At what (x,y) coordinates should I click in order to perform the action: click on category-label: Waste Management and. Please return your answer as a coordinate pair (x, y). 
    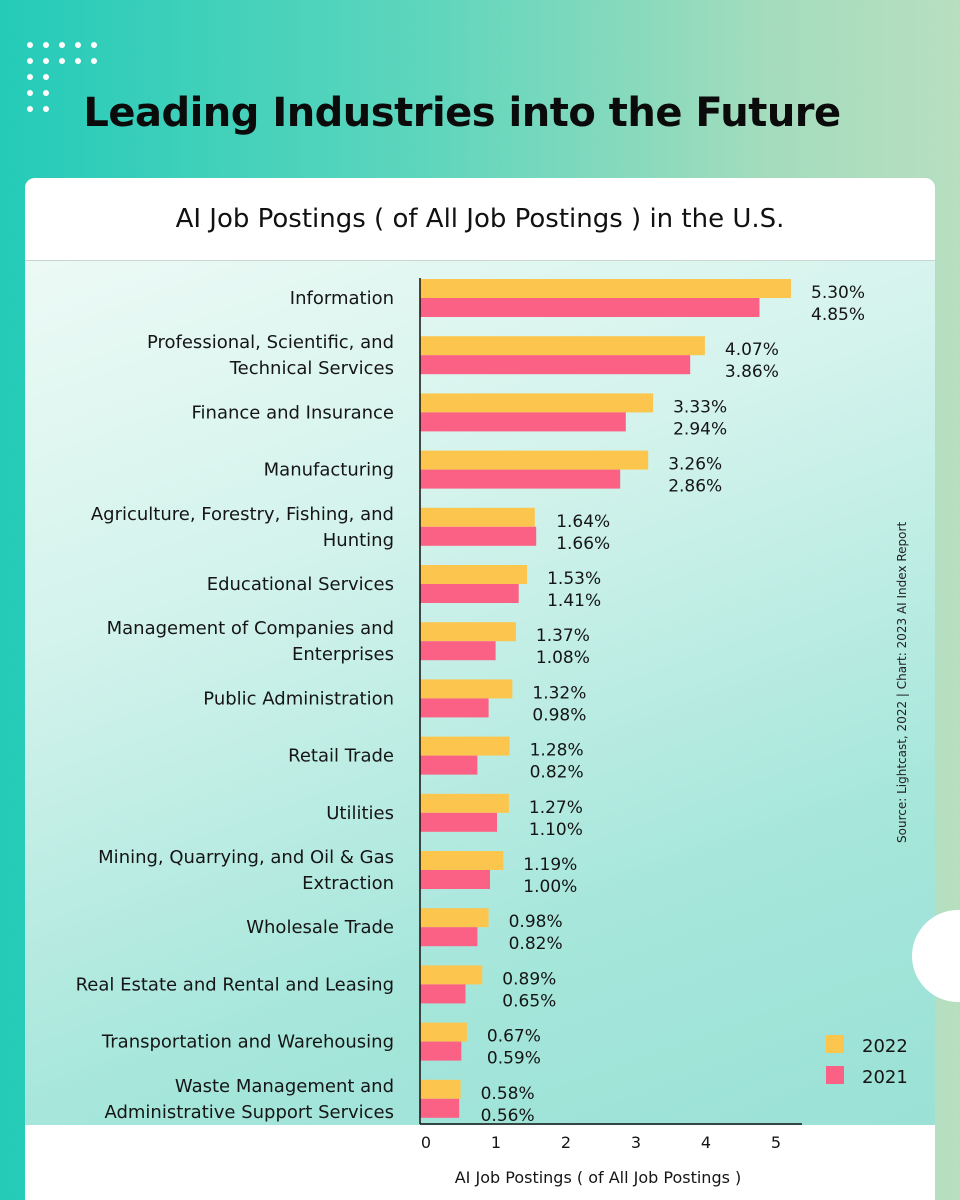
    Looking at the image, I should click on (284, 1086).